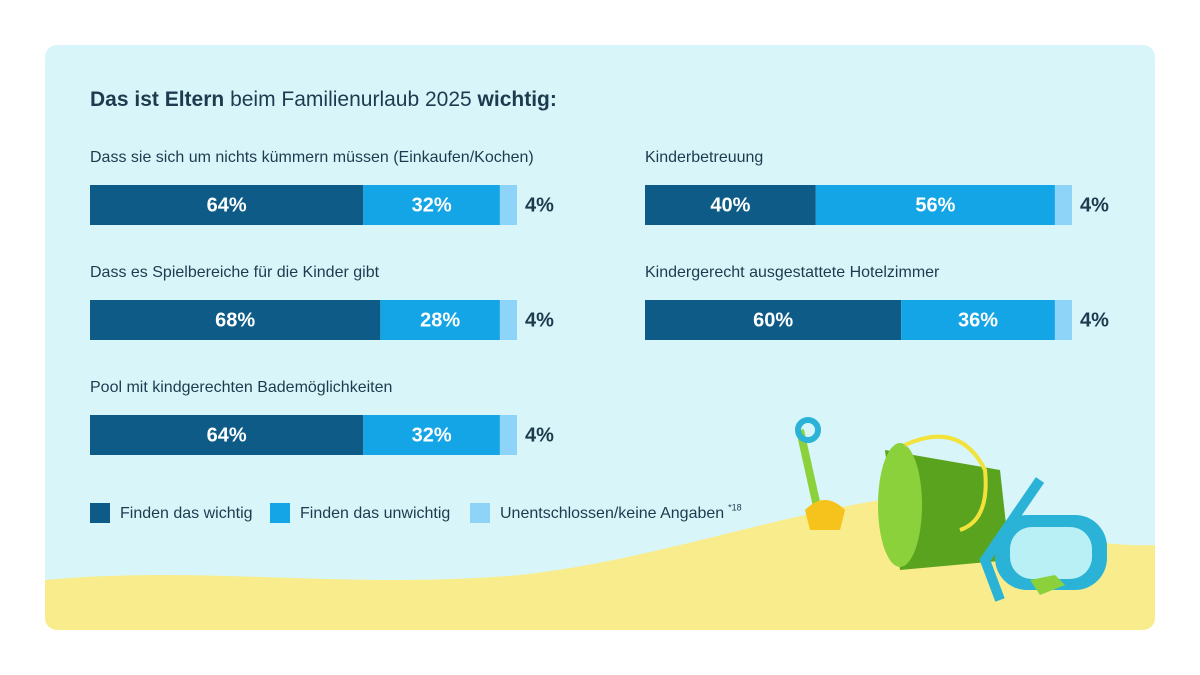  I want to click on category-label: Pool mit kindgerechten Bademöglichkeiten, so click(241, 387).